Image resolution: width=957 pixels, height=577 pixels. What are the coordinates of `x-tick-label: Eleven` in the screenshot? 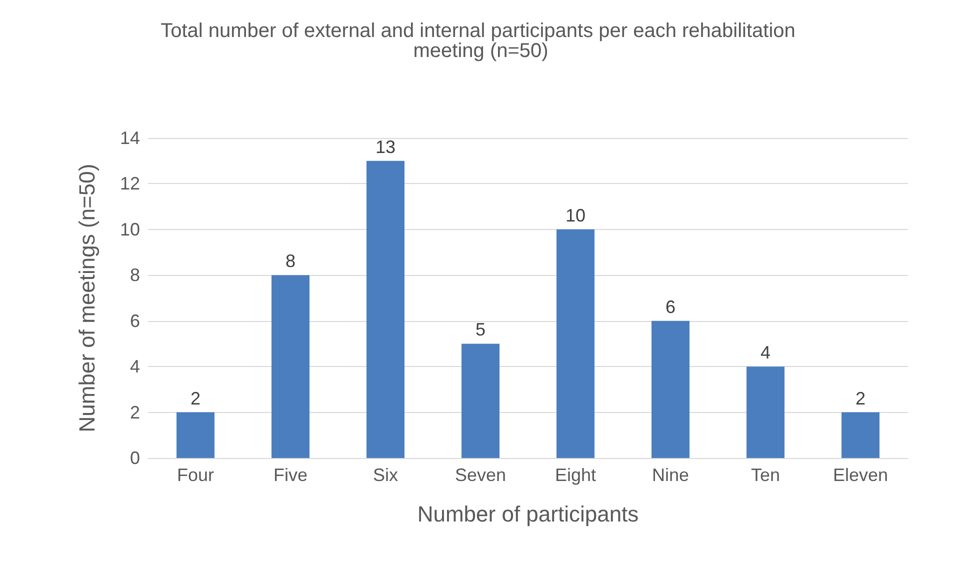 It's located at (860, 475).